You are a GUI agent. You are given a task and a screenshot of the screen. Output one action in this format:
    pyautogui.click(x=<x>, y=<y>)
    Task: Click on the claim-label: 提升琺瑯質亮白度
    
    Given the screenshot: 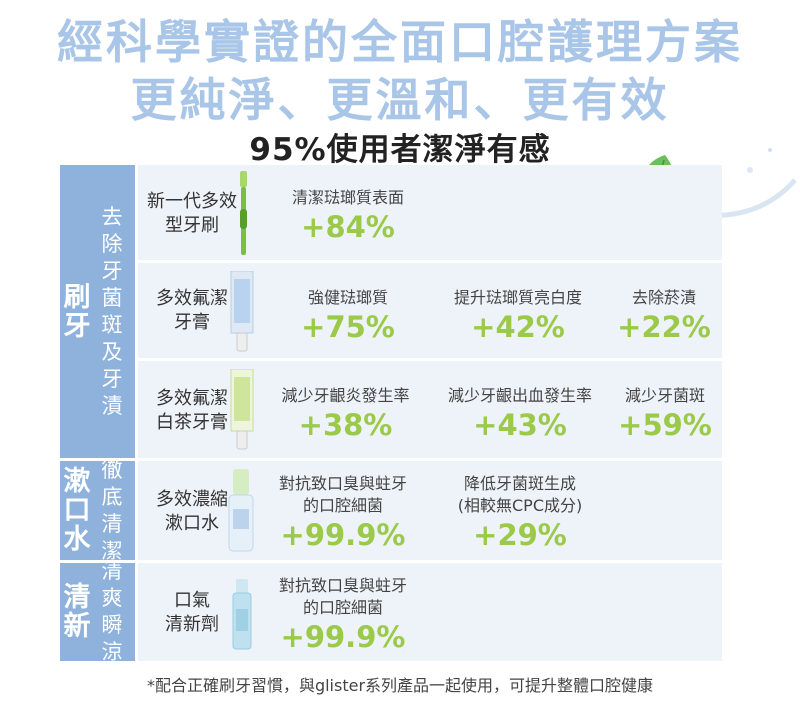 What is the action you would take?
    pyautogui.click(x=517, y=297)
    